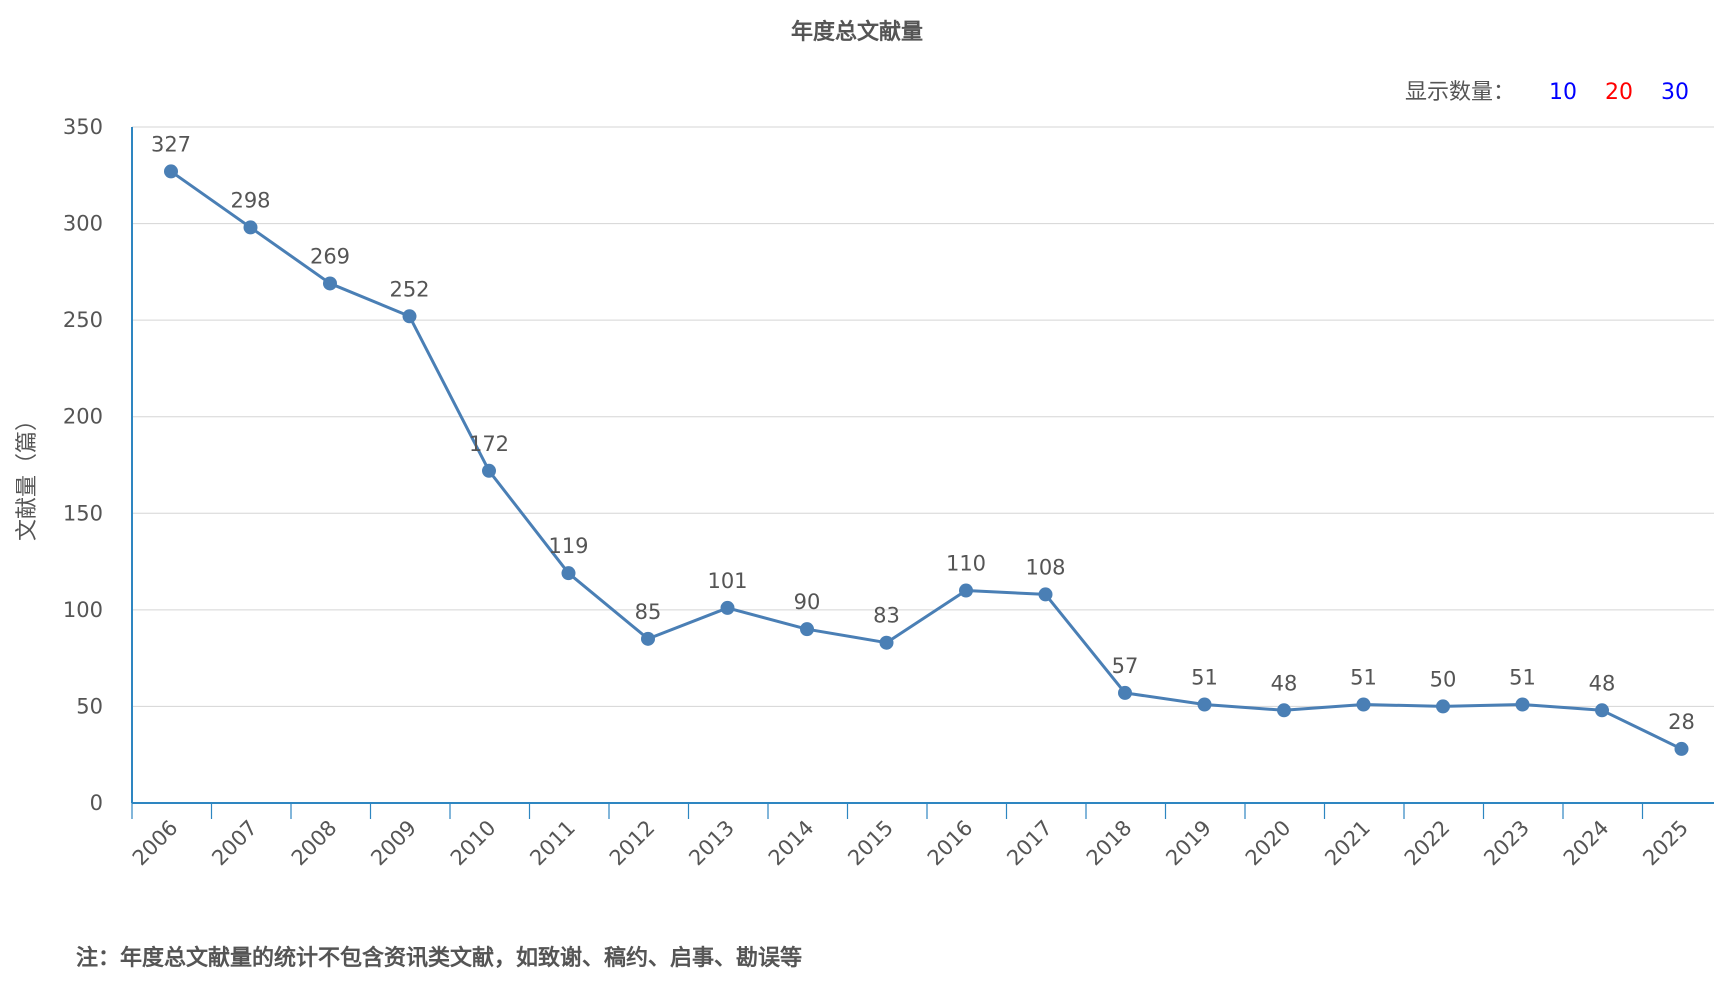 This screenshot has height=990, width=1714. Describe the element at coordinates (966, 564) in the screenshot. I see `data-label: 110` at that location.